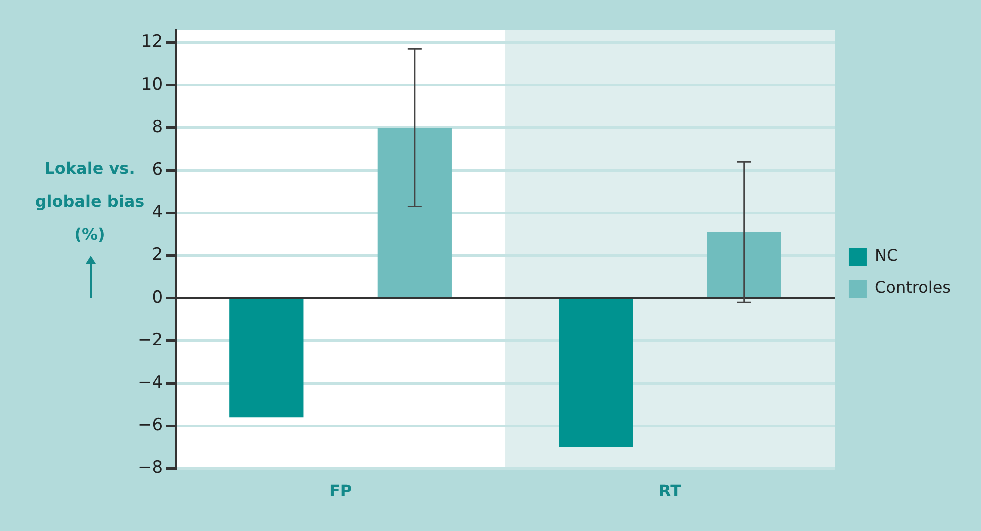  Describe the element at coordinates (158, 298) in the screenshot. I see `y-tick-label: 0` at that location.